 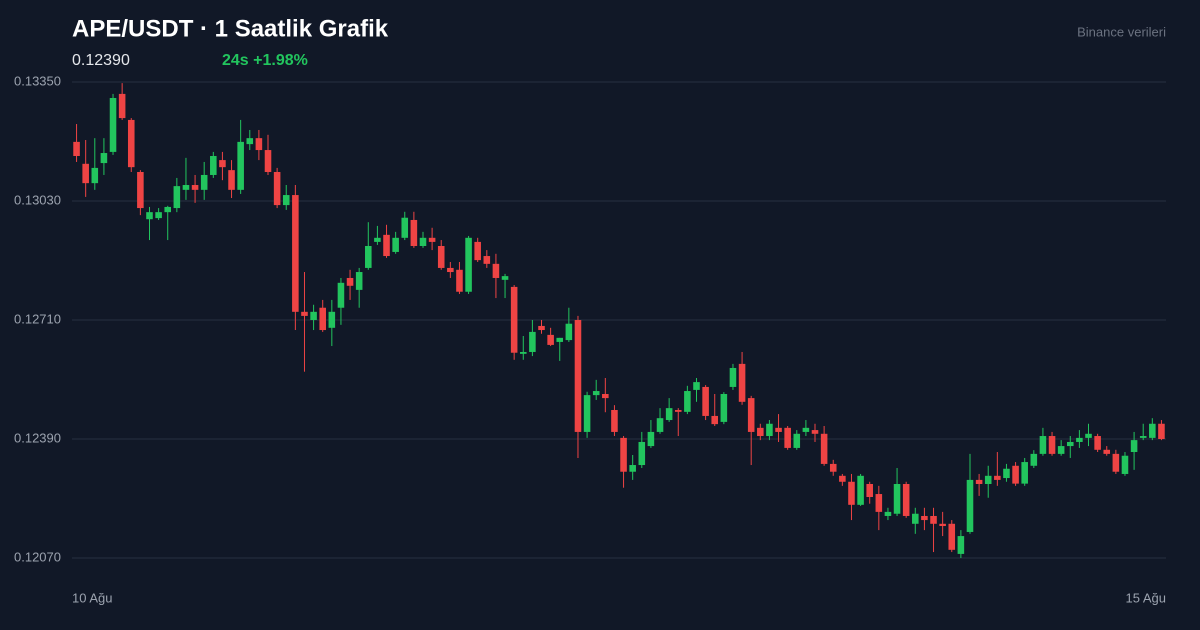 What do you see at coordinates (92, 597) in the screenshot?
I see `x-tick-label: 10 Ağu` at bounding box center [92, 597].